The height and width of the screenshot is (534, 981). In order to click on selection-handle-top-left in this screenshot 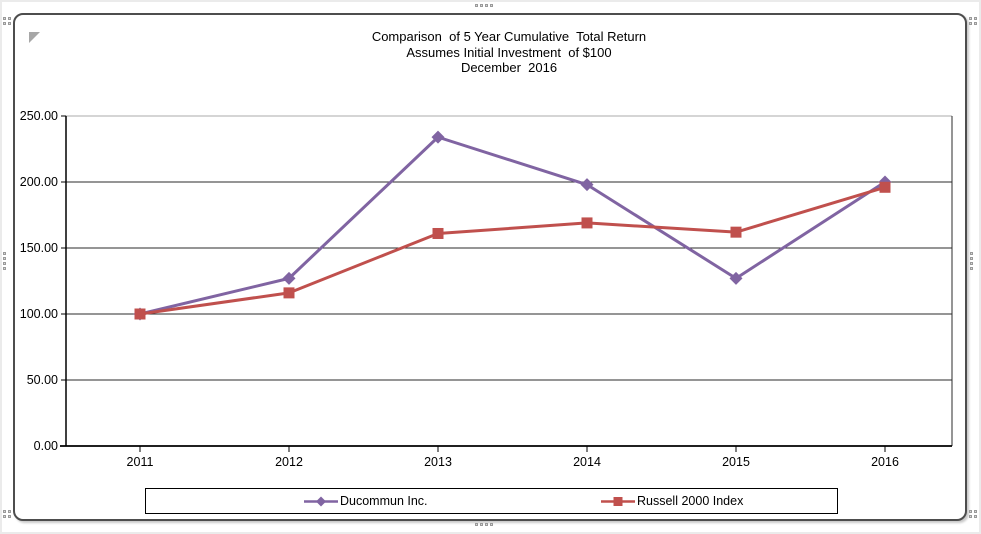, I will do `click(7, 21)`.